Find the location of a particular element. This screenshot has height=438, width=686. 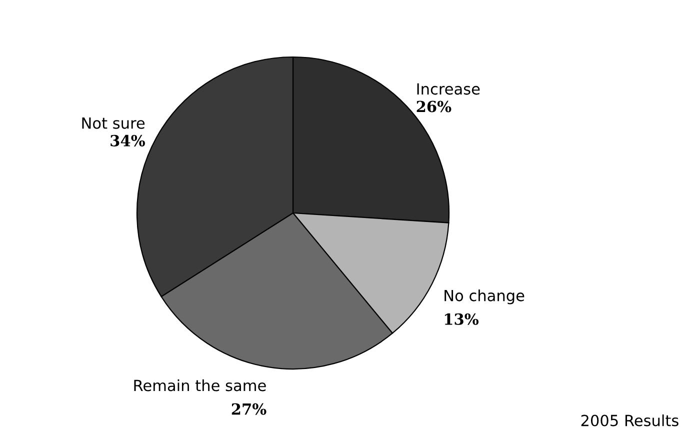

slice-label: Increase is located at coordinates (448, 89).